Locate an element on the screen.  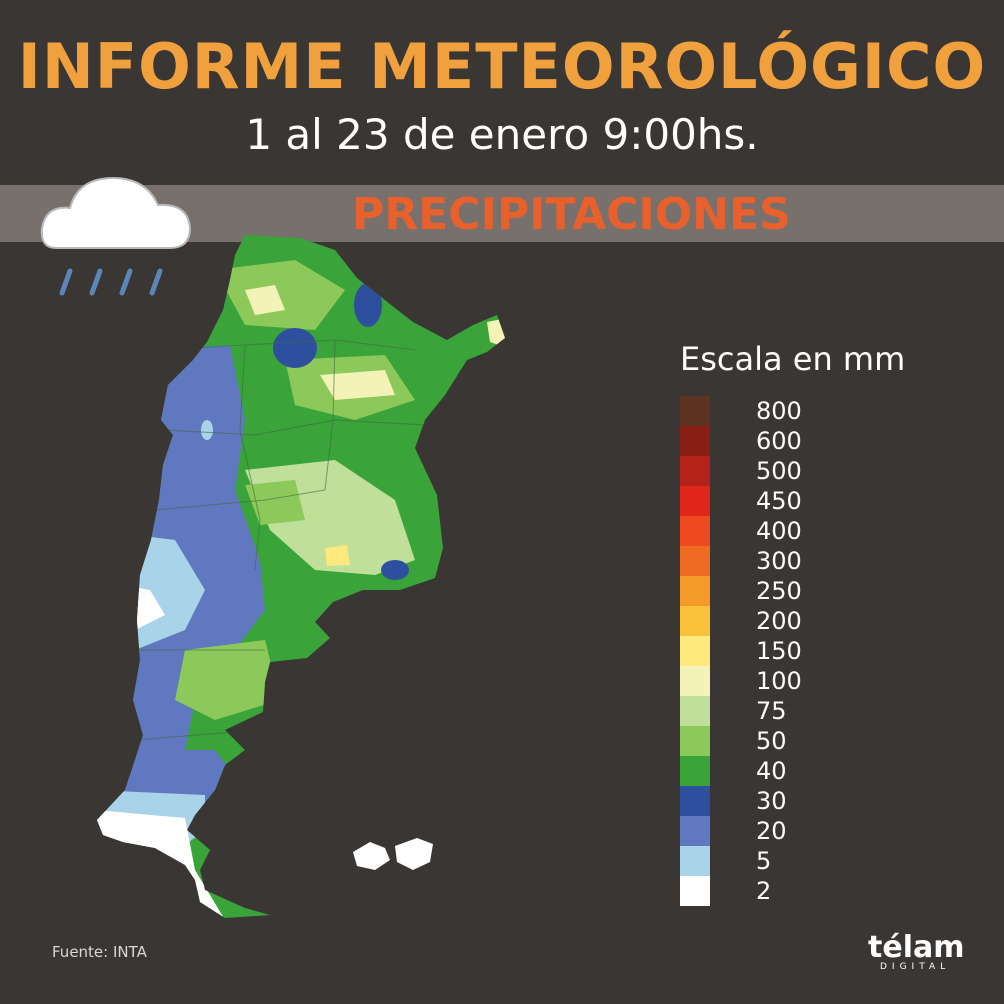
legend-row: 500 is located at coordinates (780, 471).